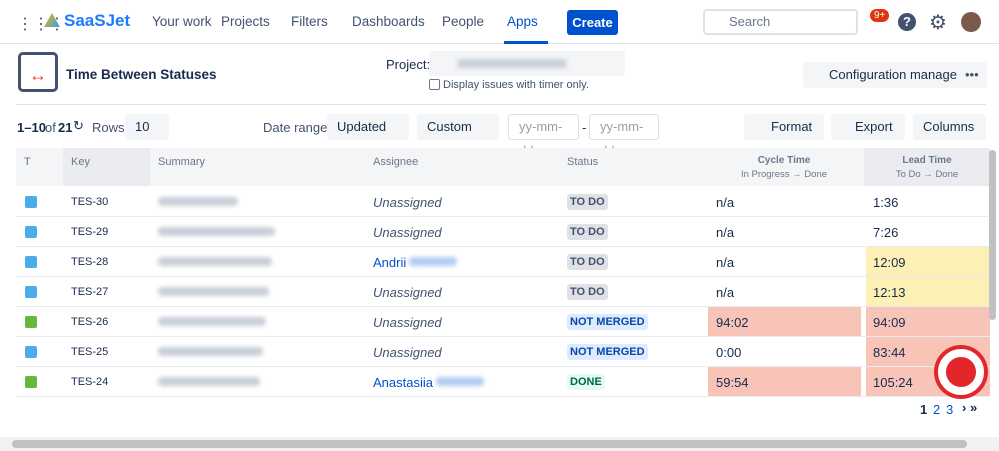 Image resolution: width=999 pixels, height=451 pixels. Describe the element at coordinates (503, 232) in the screenshot. I see `table-row: TES-29 Unassigned TO DO n/a 7:26` at that location.